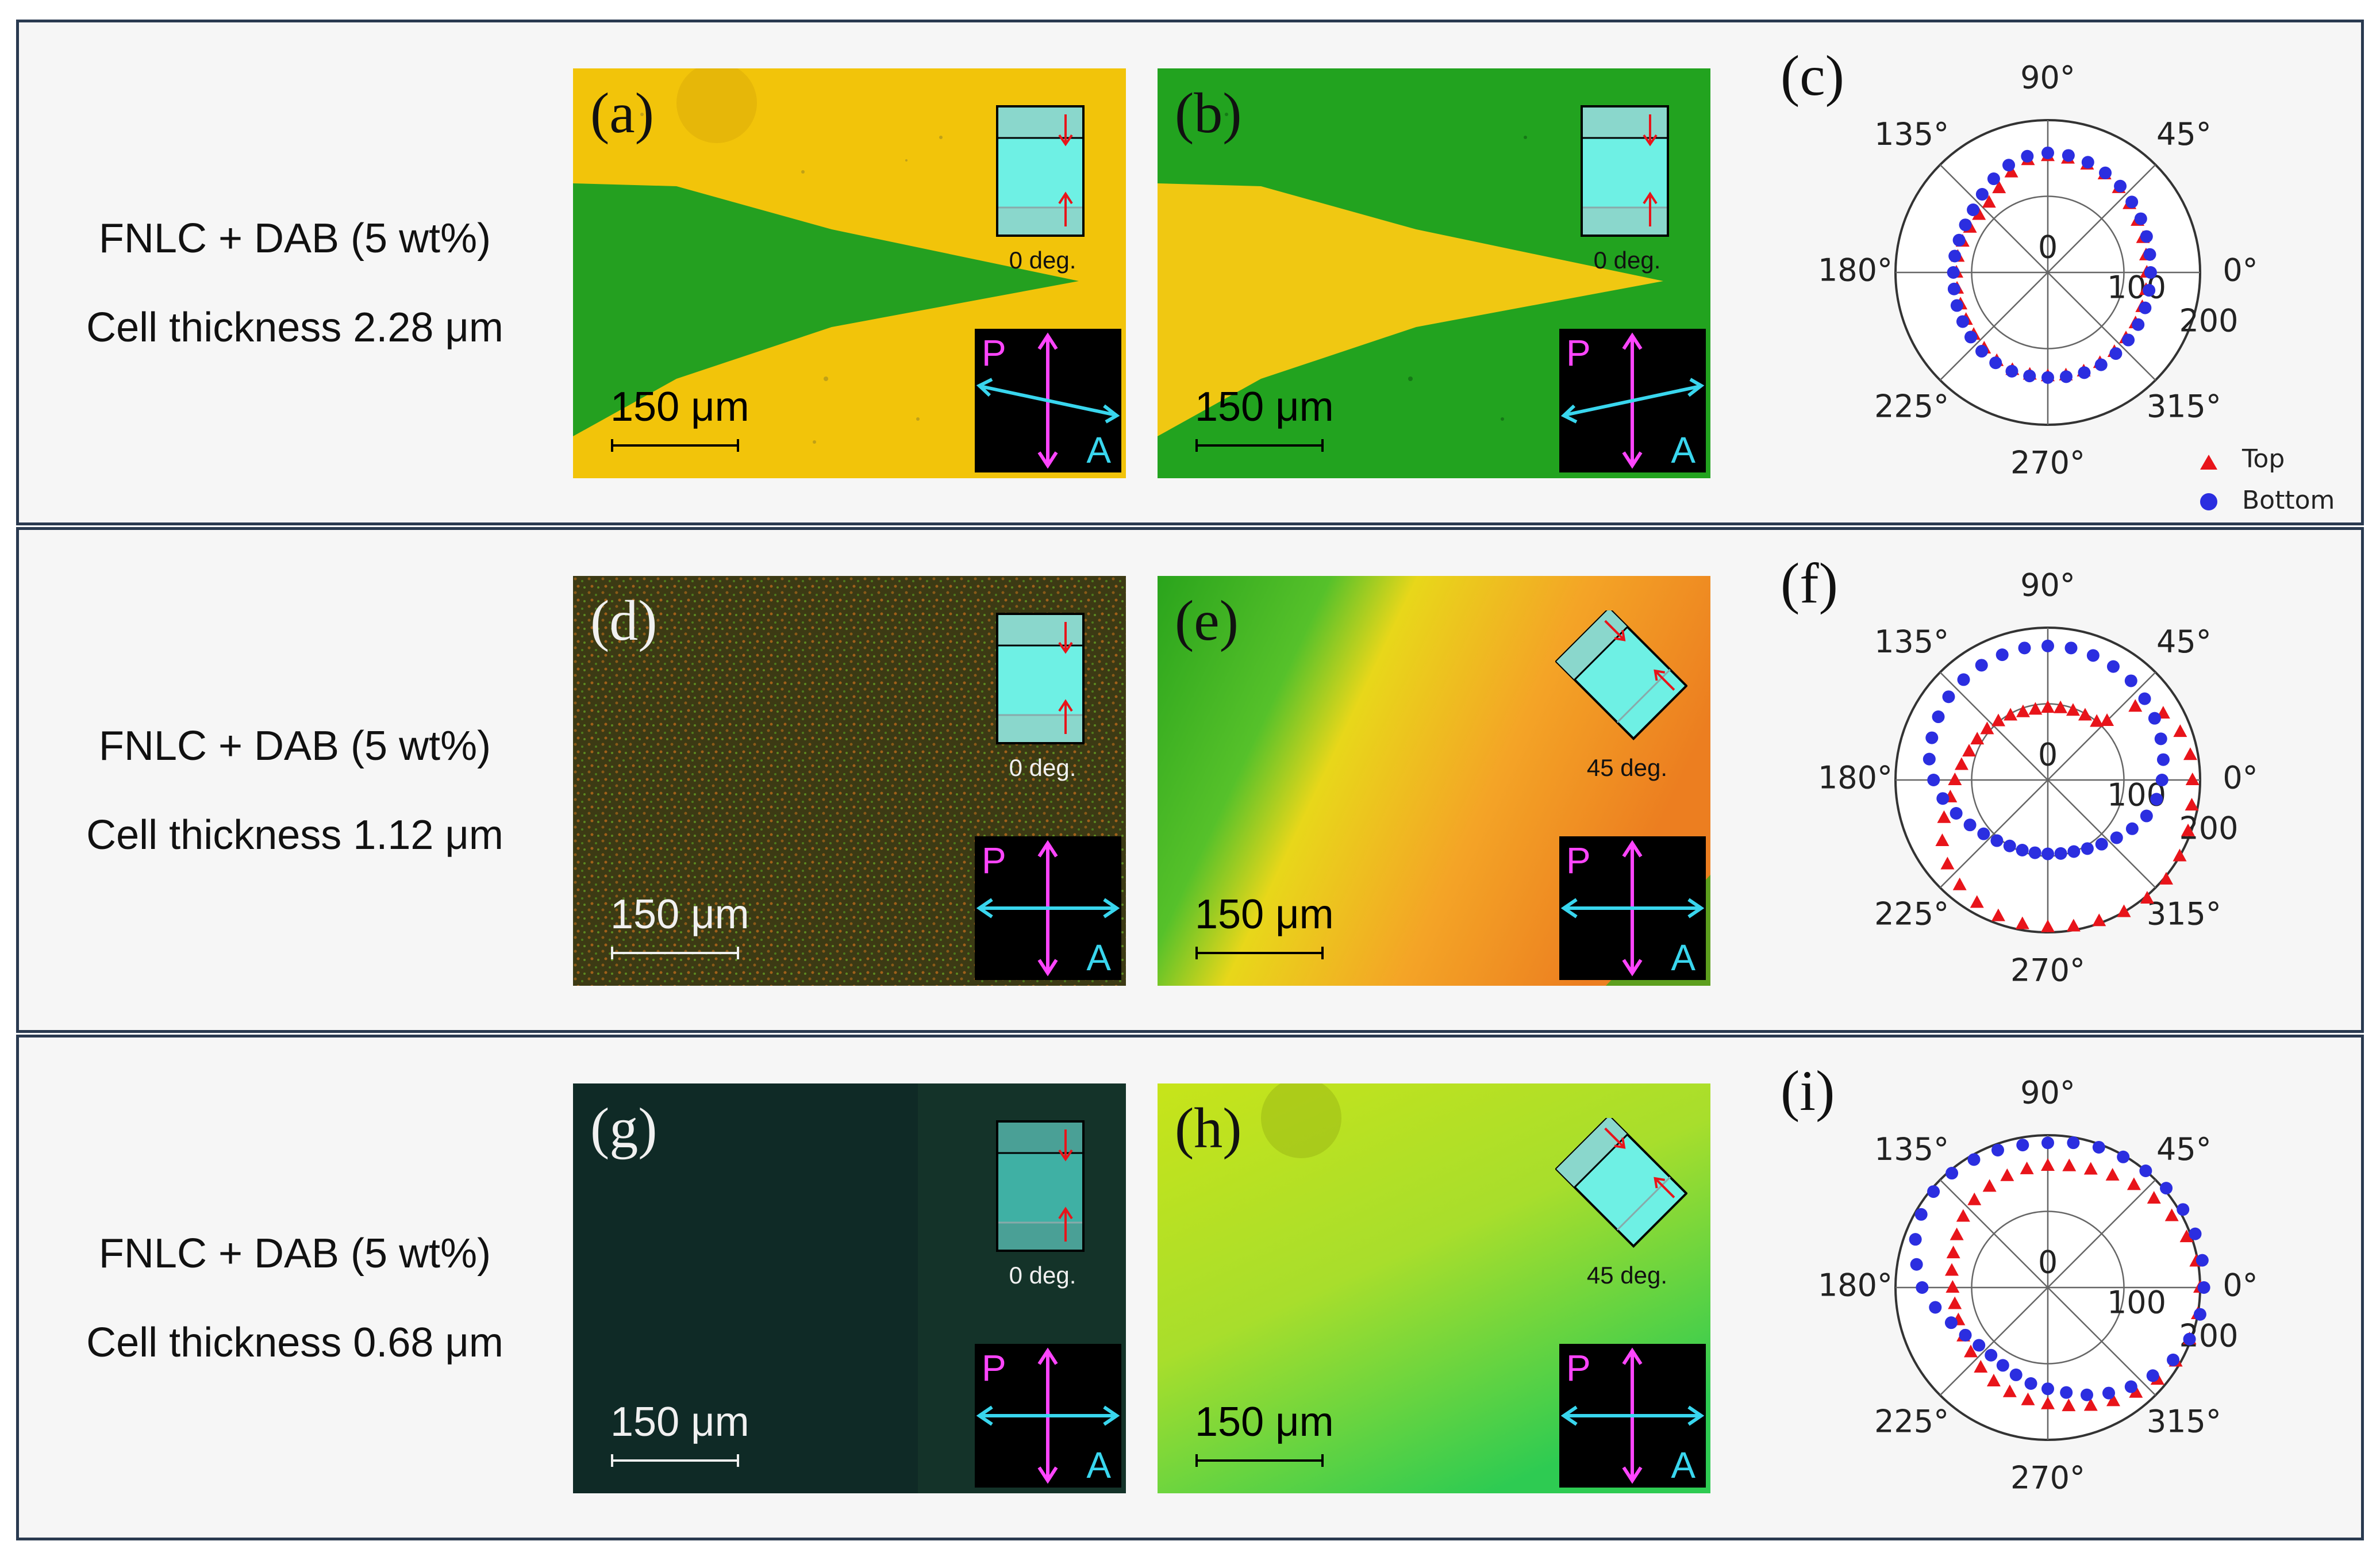  What do you see at coordinates (2288, 500) in the screenshot?
I see `legend-label-bottom: Bottom` at bounding box center [2288, 500].